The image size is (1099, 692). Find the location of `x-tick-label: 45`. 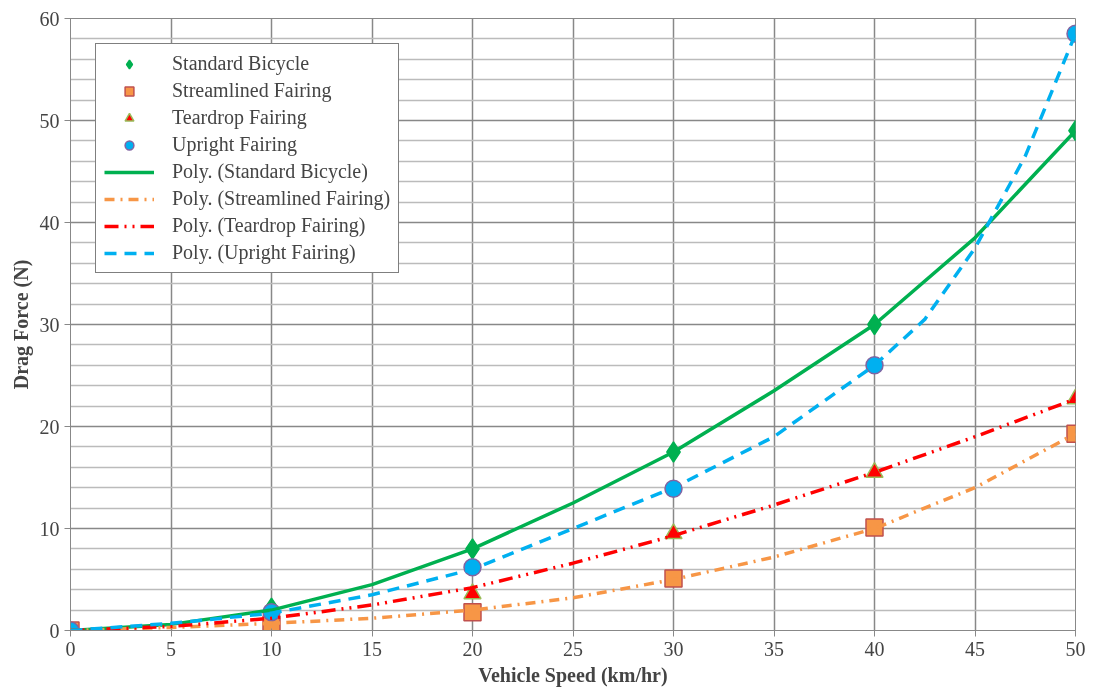

x-tick-label: 45 is located at coordinates (975, 648).